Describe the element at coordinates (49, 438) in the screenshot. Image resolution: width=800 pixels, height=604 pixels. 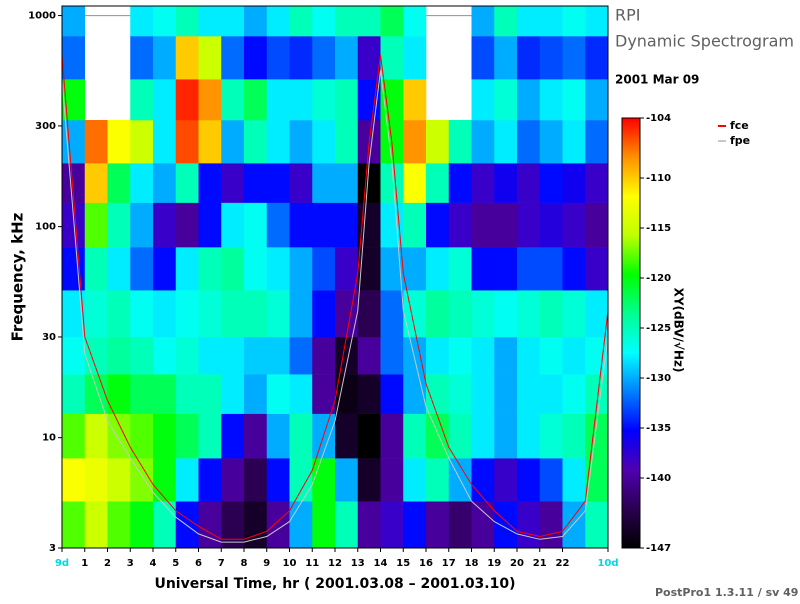
I see `y-tick-label: 10` at that location.